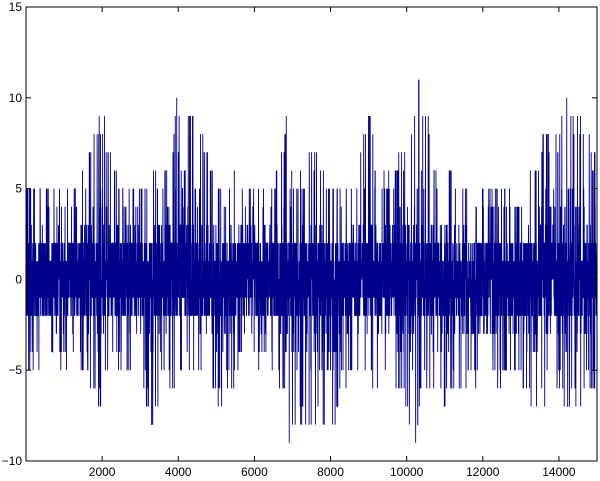 The image size is (600, 481). What do you see at coordinates (407, 472) in the screenshot?
I see `x-tick-label: 10000` at bounding box center [407, 472].